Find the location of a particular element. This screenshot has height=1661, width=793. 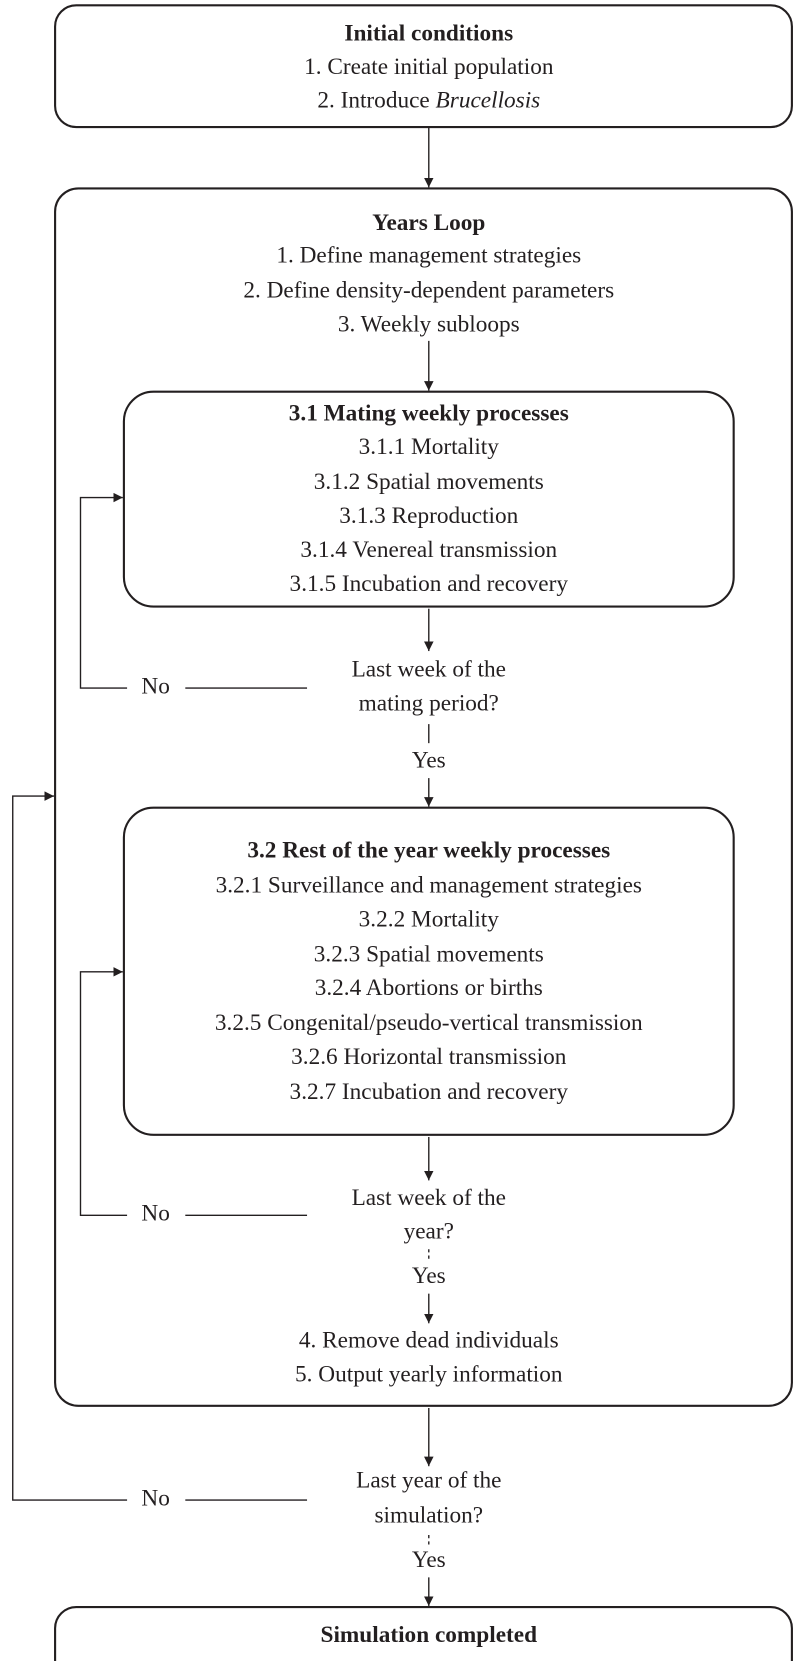

intro-step: 2. Introduce Brucellosis is located at coordinates (428, 101).